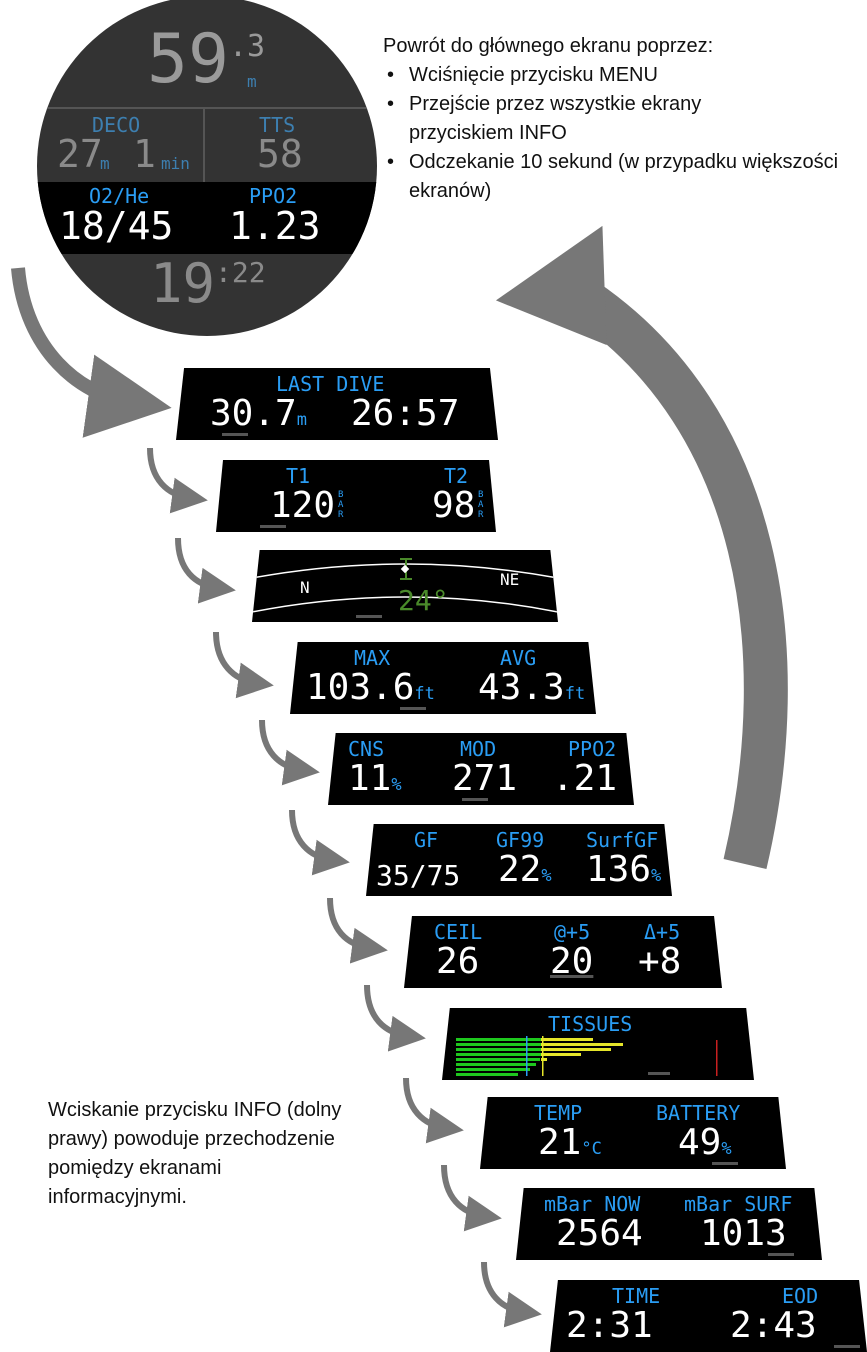 Image resolution: width=867 pixels, height=1352 pixels. I want to click on mod-label: MOD, so click(478, 749).